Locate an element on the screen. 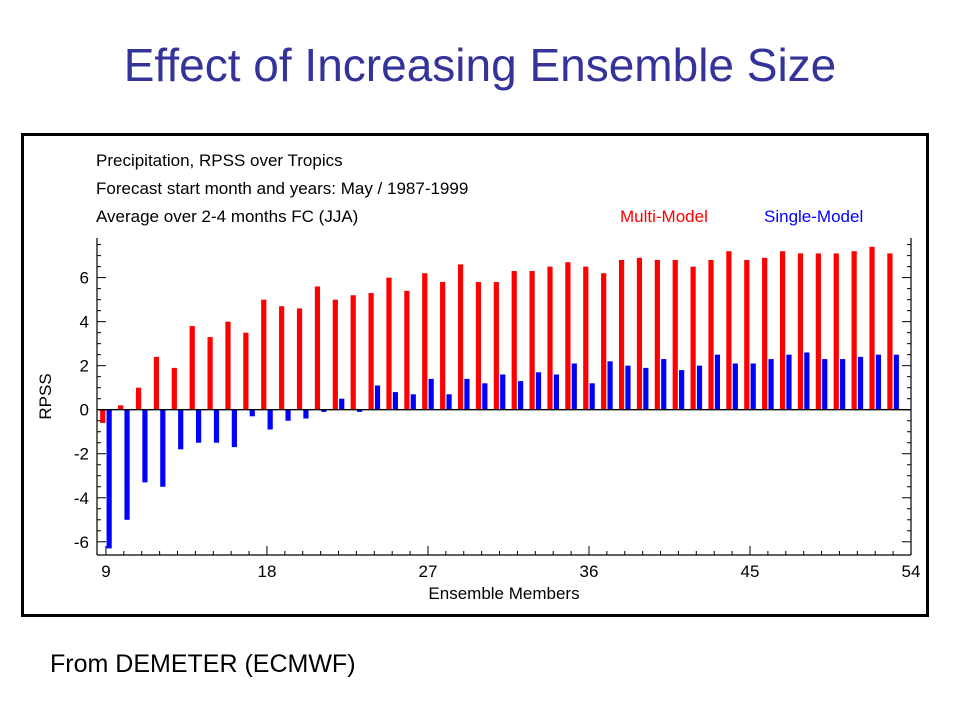 The image size is (960, 720). x-tick-label: 45 is located at coordinates (750, 571).